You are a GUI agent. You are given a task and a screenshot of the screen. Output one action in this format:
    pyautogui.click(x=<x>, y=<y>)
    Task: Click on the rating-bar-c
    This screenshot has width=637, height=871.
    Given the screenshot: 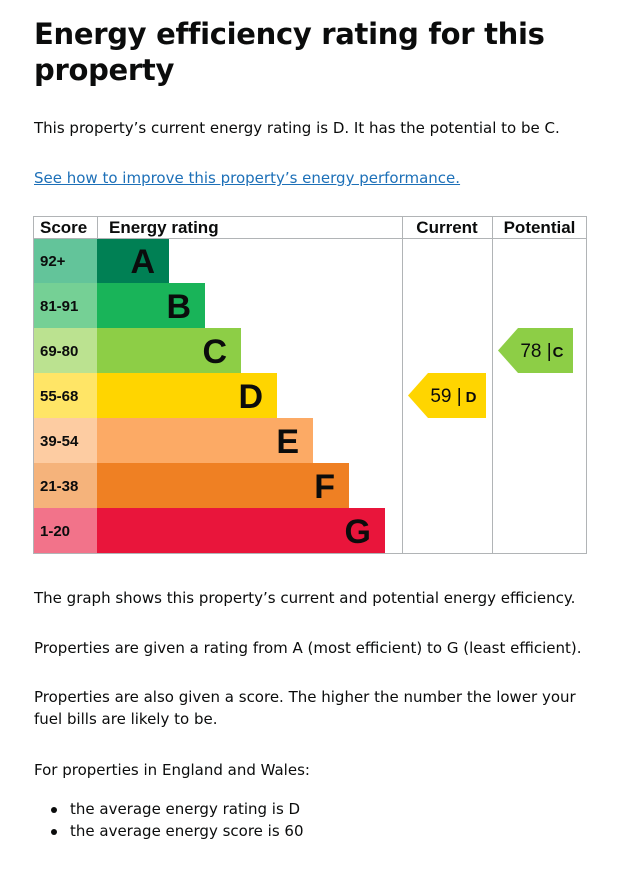 What is the action you would take?
    pyautogui.click(x=169, y=350)
    